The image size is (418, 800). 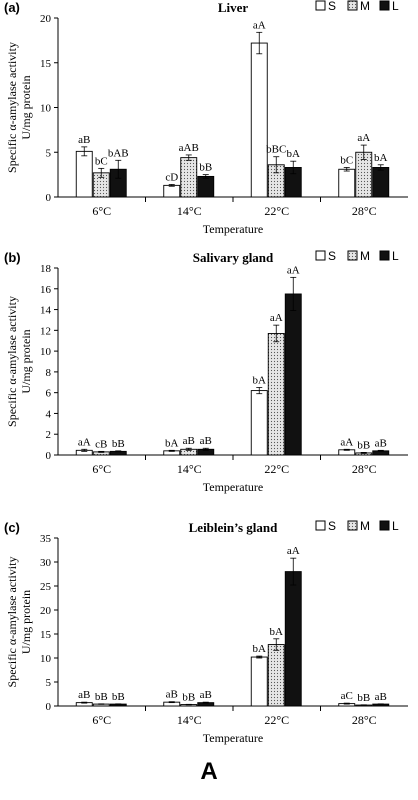 I want to click on y-tick-label: 16, so click(x=46, y=290).